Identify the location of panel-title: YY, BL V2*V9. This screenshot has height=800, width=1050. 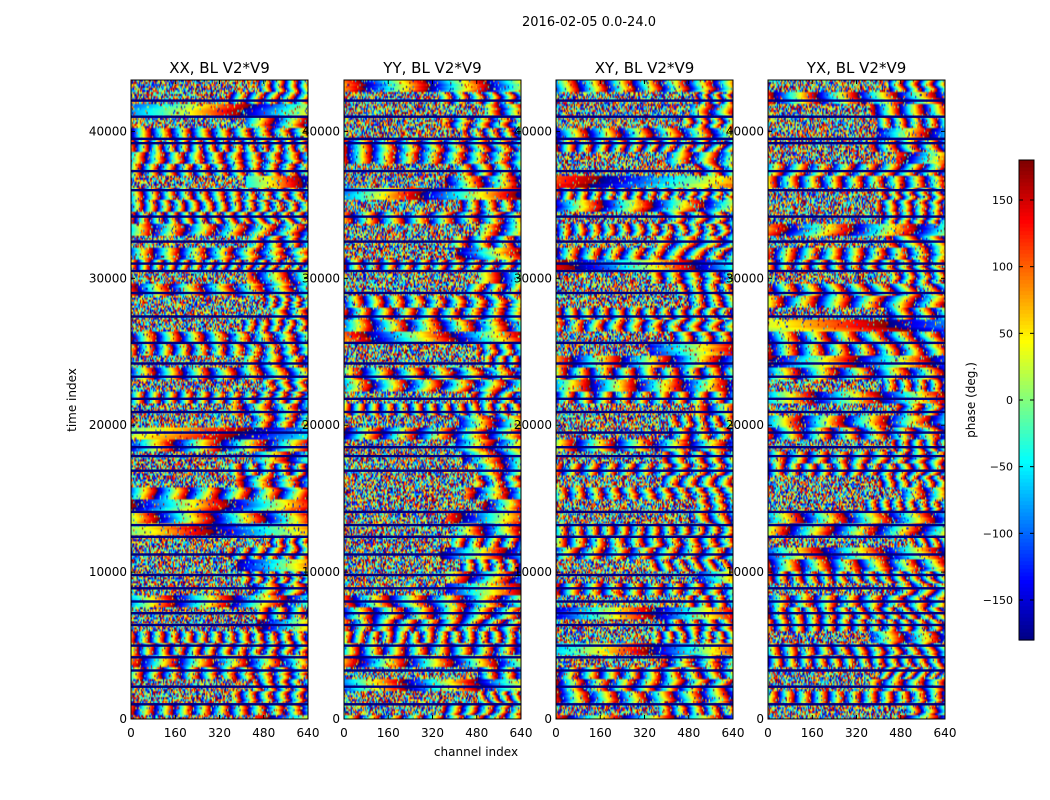
(431, 68).